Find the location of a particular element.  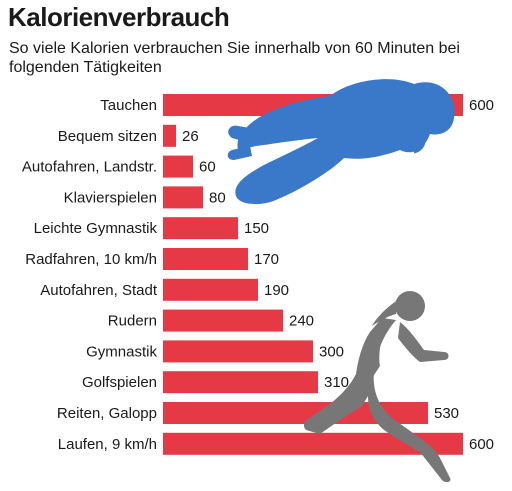

category-label: Gymnastik is located at coordinates (121, 351).